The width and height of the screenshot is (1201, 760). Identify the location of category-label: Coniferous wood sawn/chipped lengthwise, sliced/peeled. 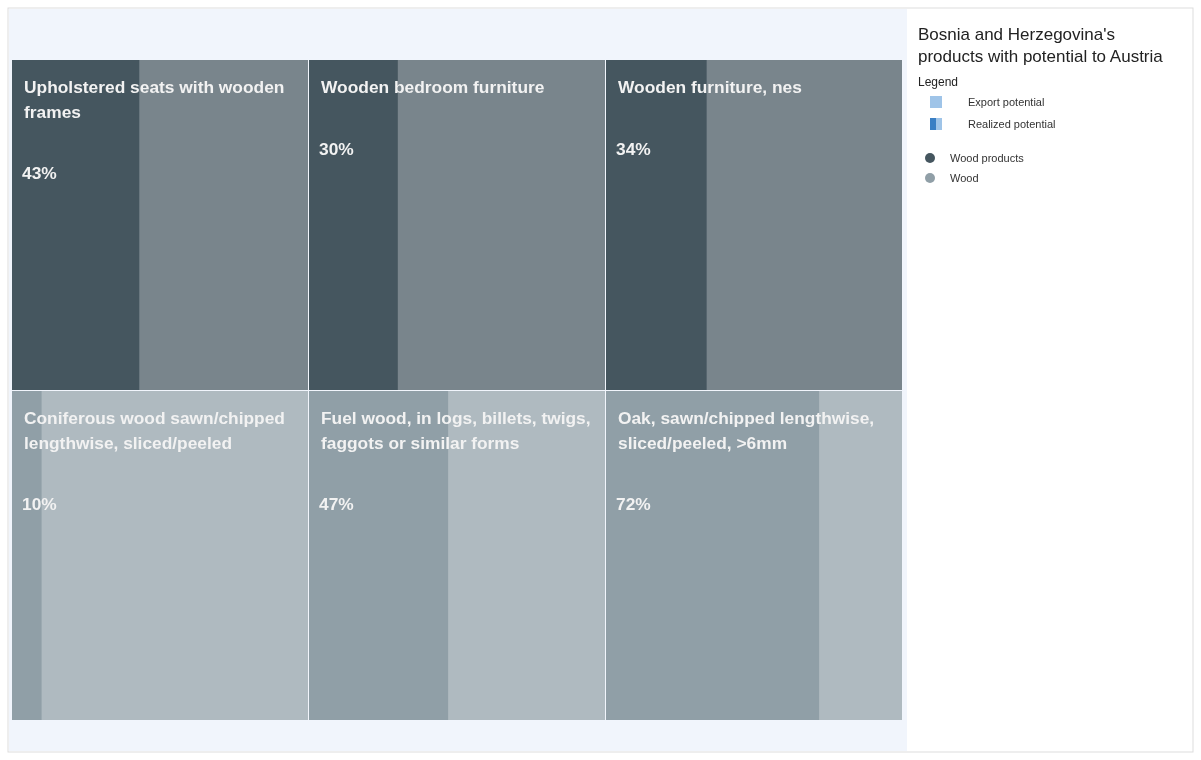
(154, 430).